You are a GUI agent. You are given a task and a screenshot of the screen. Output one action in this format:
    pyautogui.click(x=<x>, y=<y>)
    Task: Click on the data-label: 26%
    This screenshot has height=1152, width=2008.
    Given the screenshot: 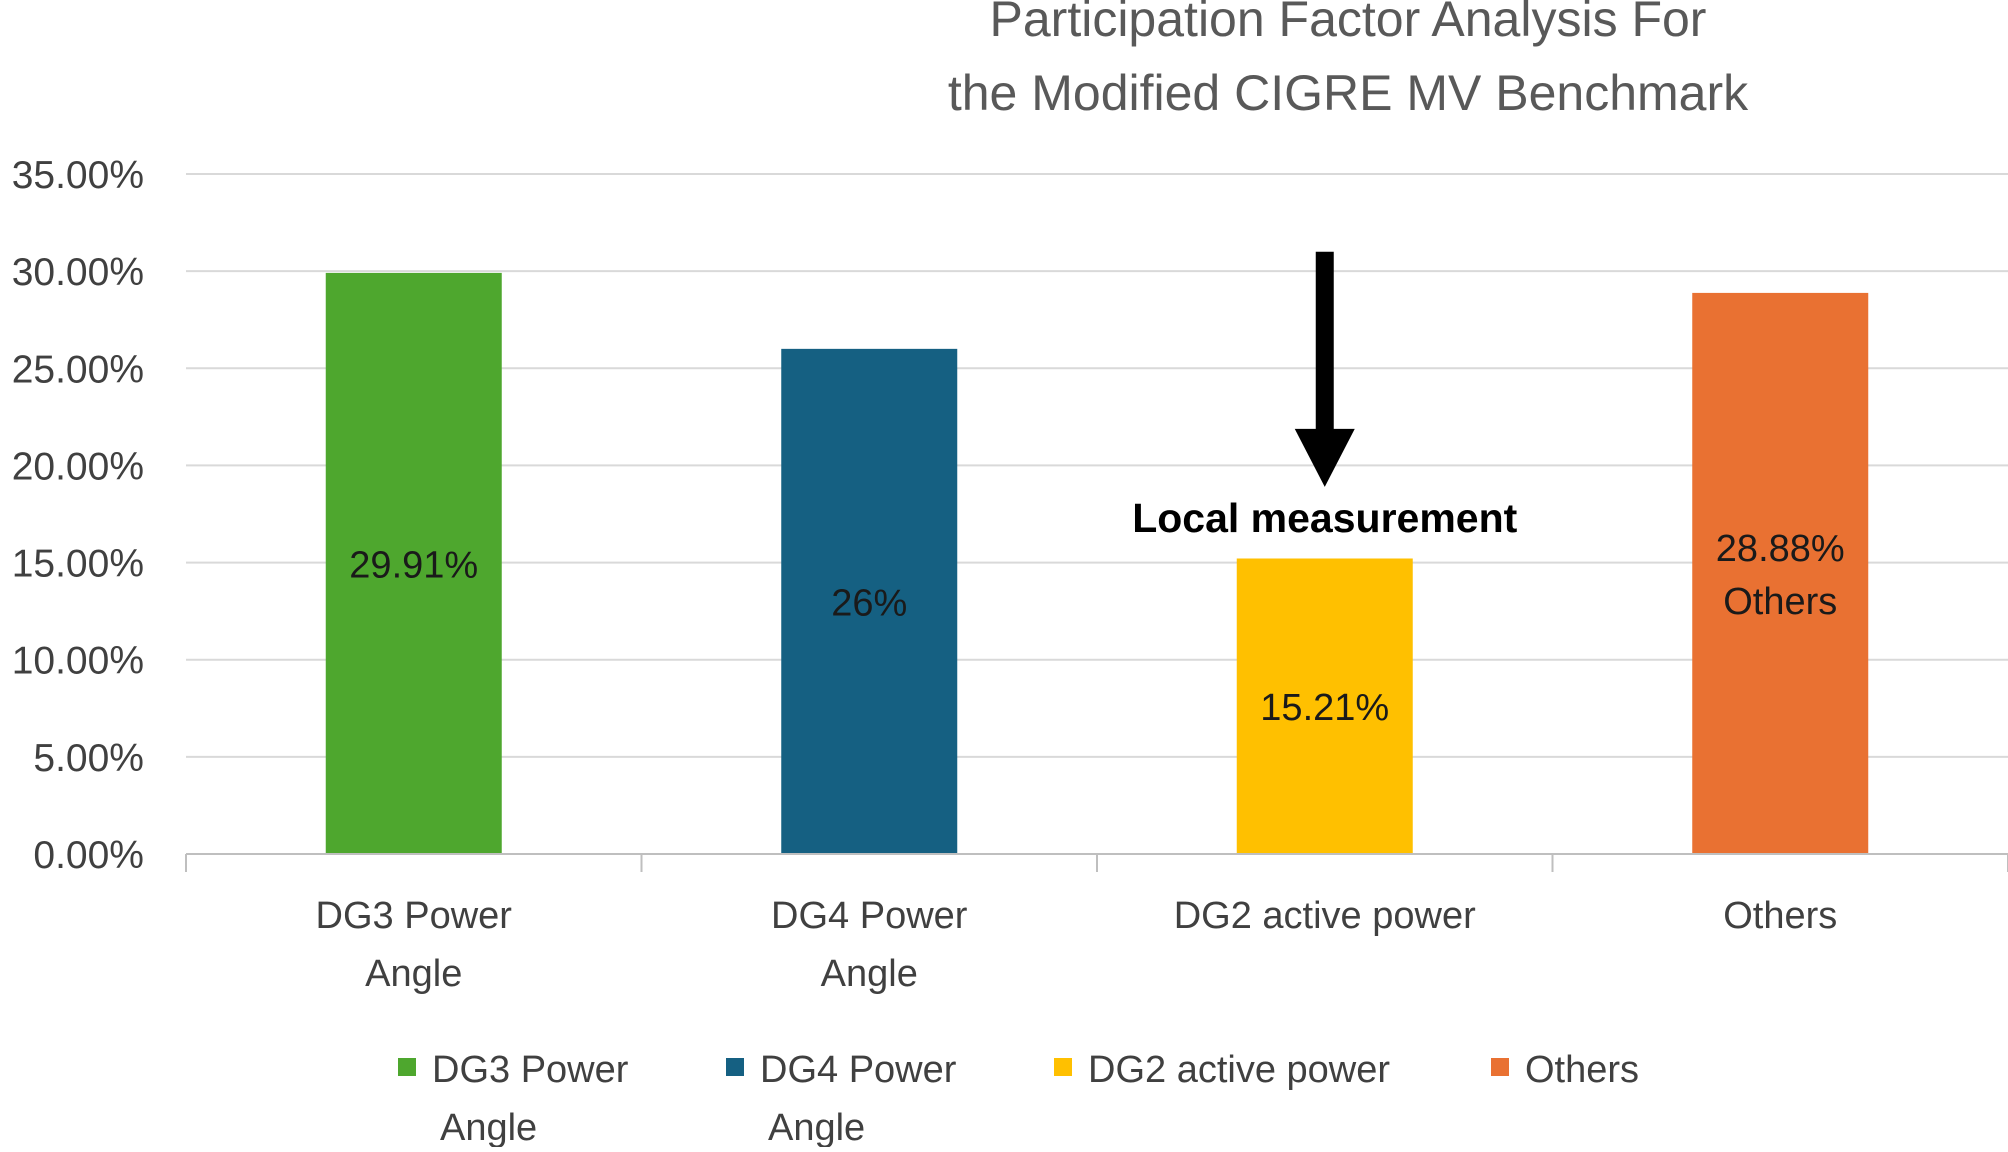 What is the action you would take?
    pyautogui.click(x=869, y=603)
    